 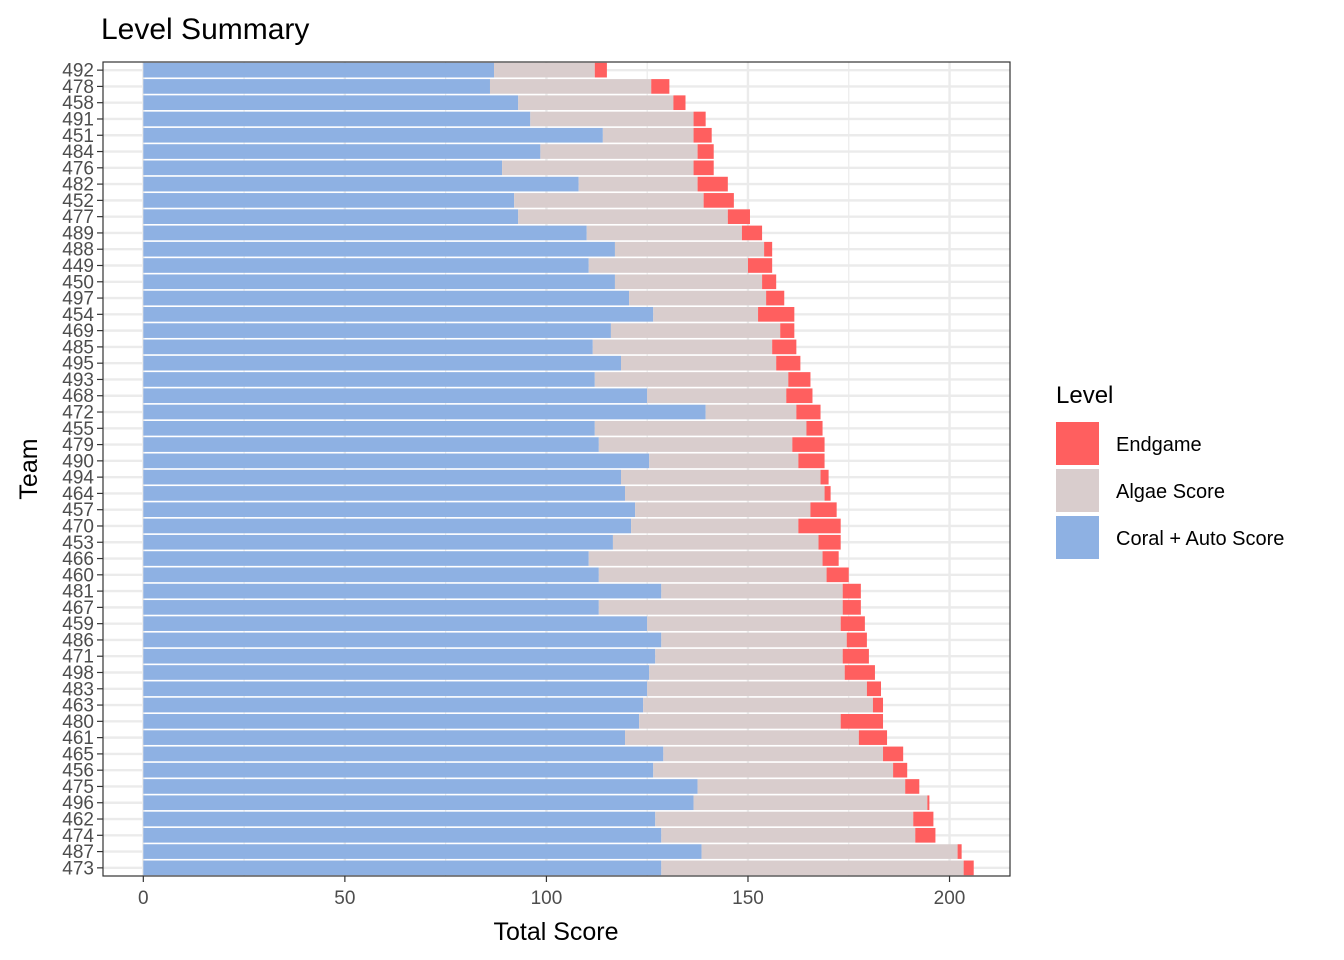 I want to click on legend-label: Endgame, so click(x=1159, y=445).